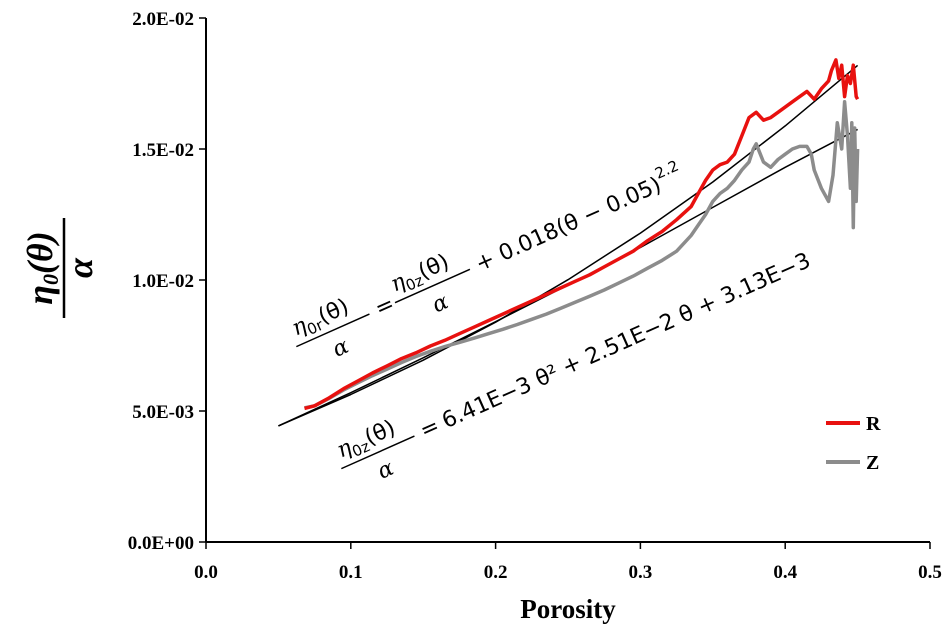 The width and height of the screenshot is (948, 632). Describe the element at coordinates (161, 543) in the screenshot. I see `y-tick-label: 0.0E+00` at that location.